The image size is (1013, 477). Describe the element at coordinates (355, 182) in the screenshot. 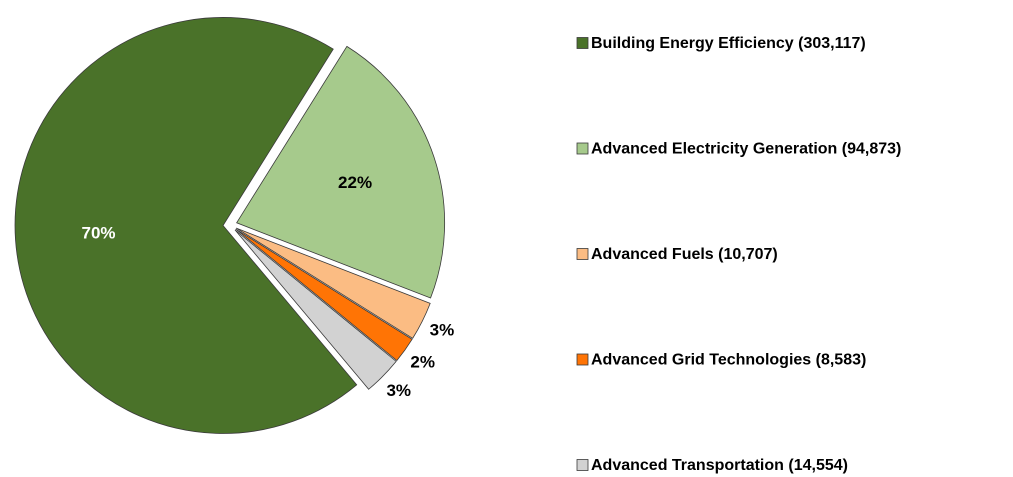

I see `slice-label: 22%` at that location.